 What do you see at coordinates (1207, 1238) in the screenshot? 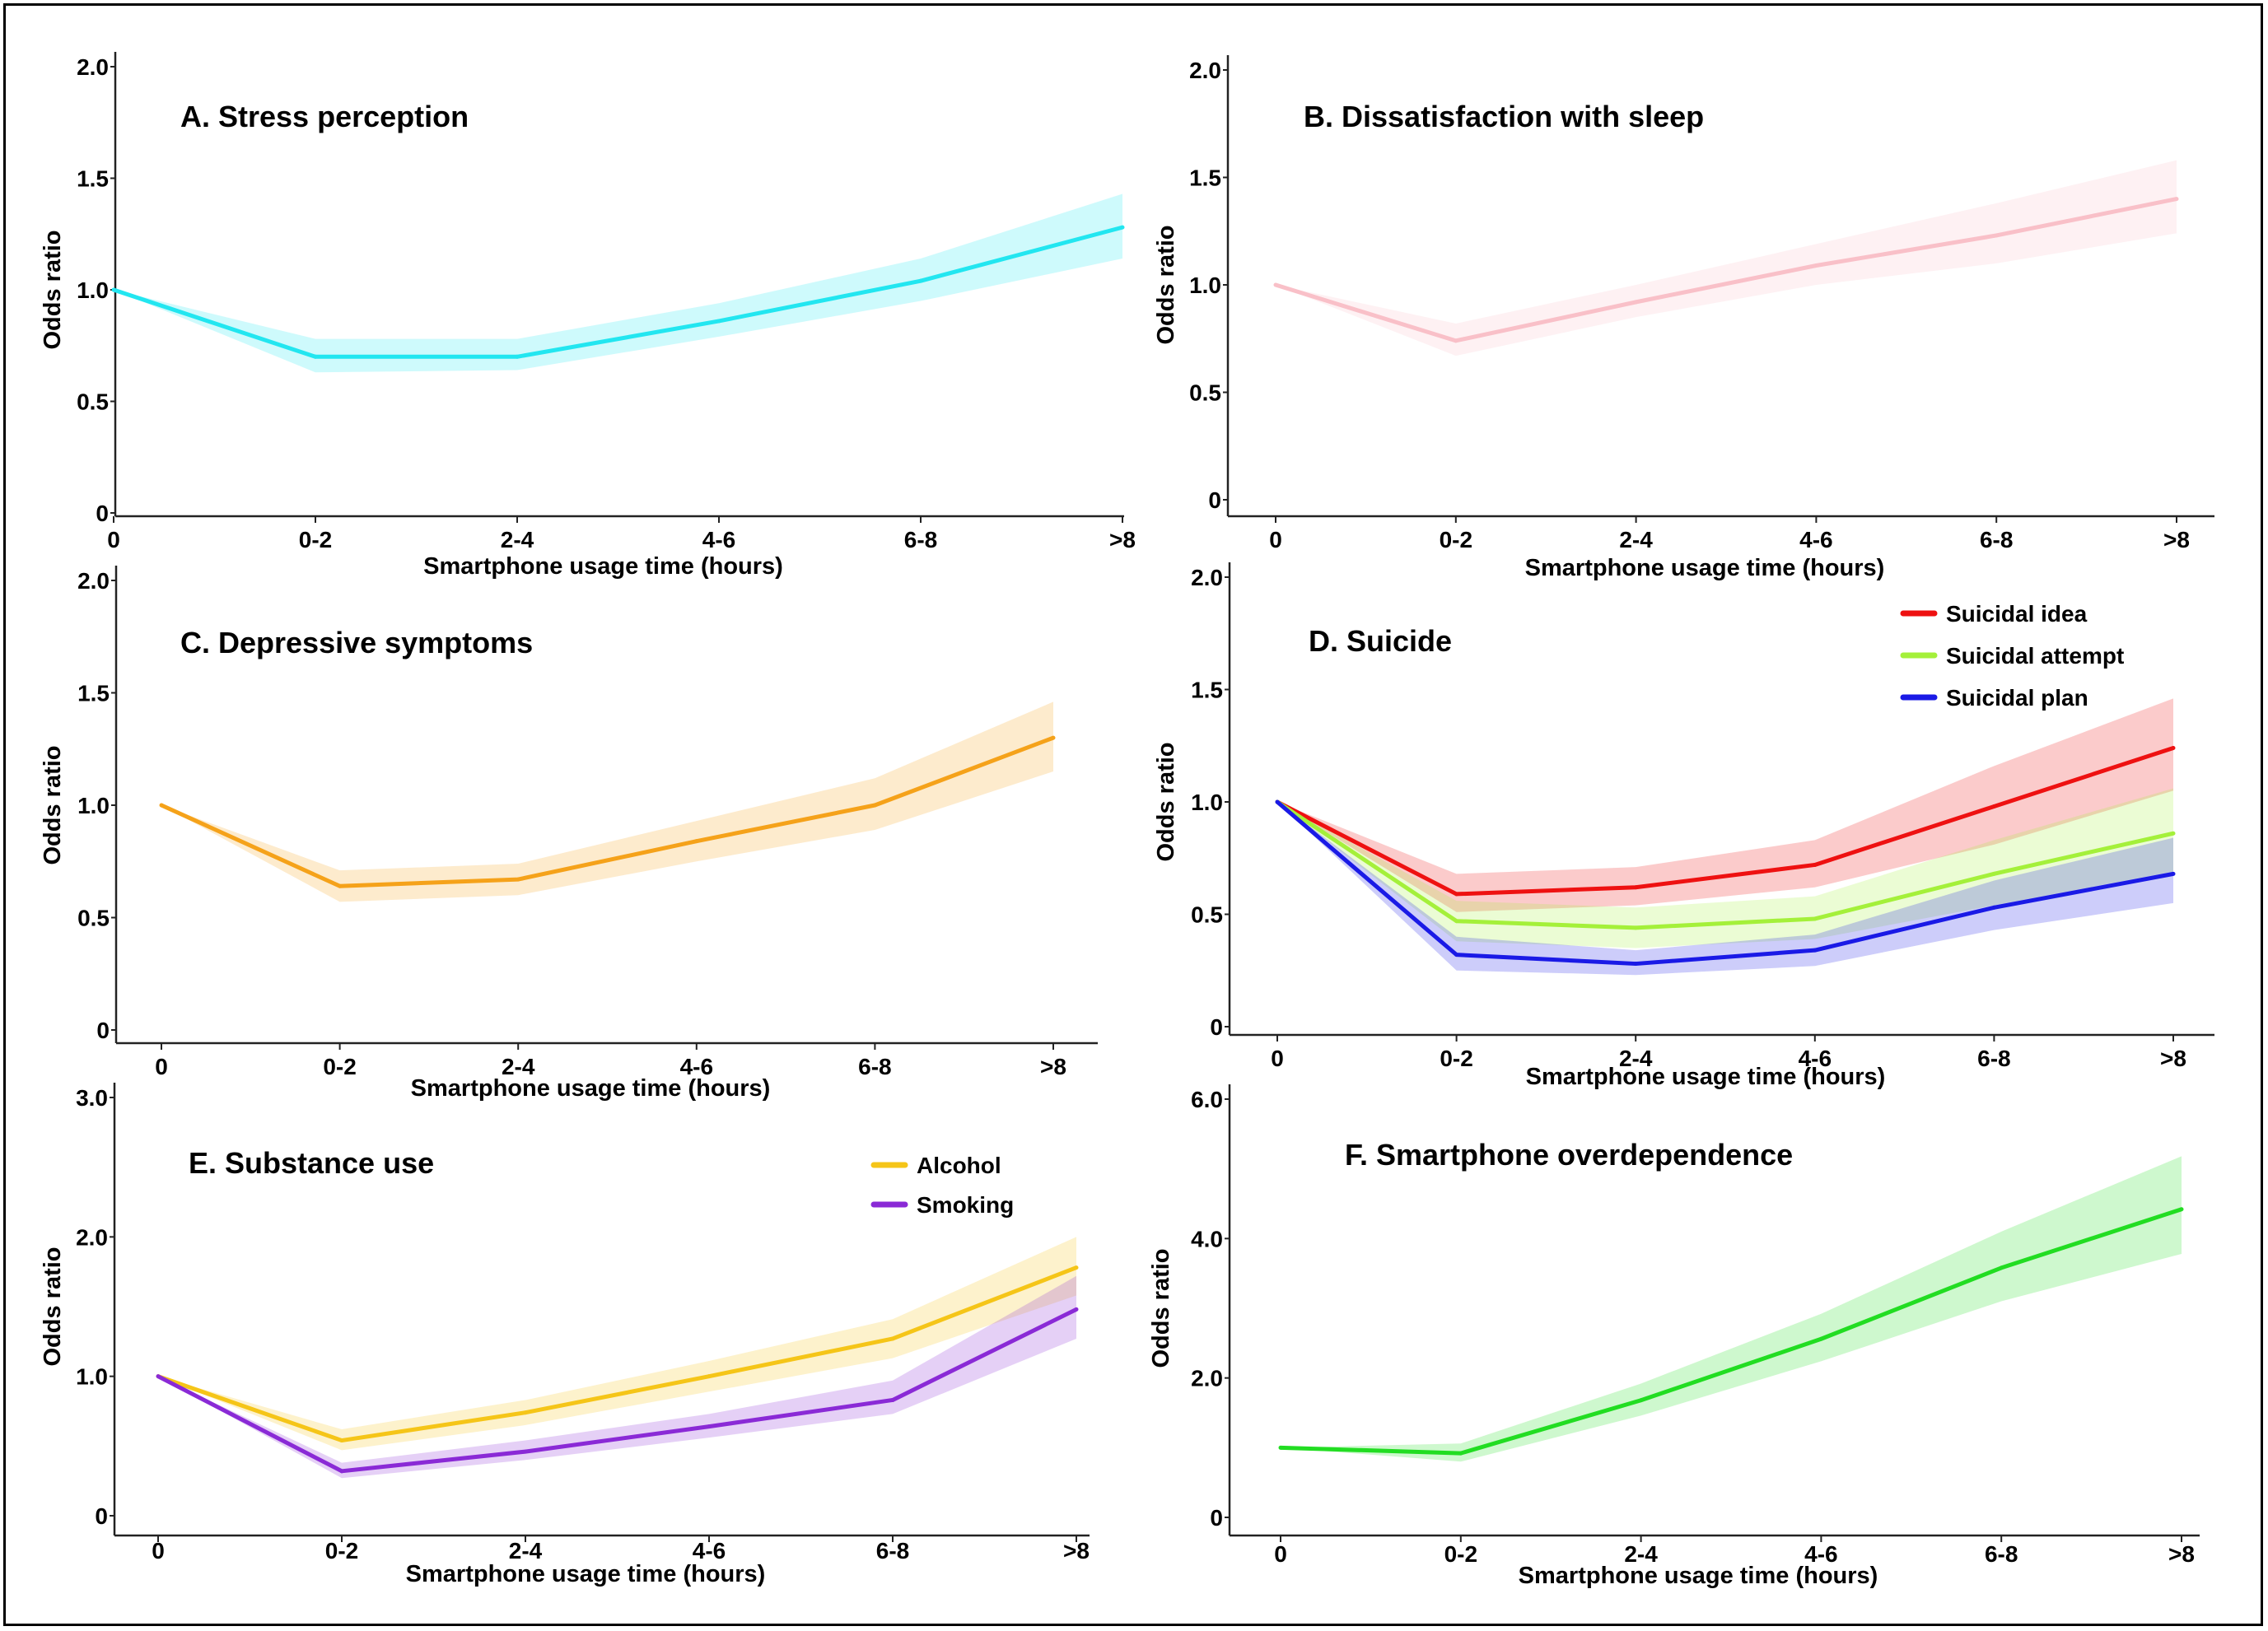
I see `y-tick-label: 4.0` at bounding box center [1207, 1238].